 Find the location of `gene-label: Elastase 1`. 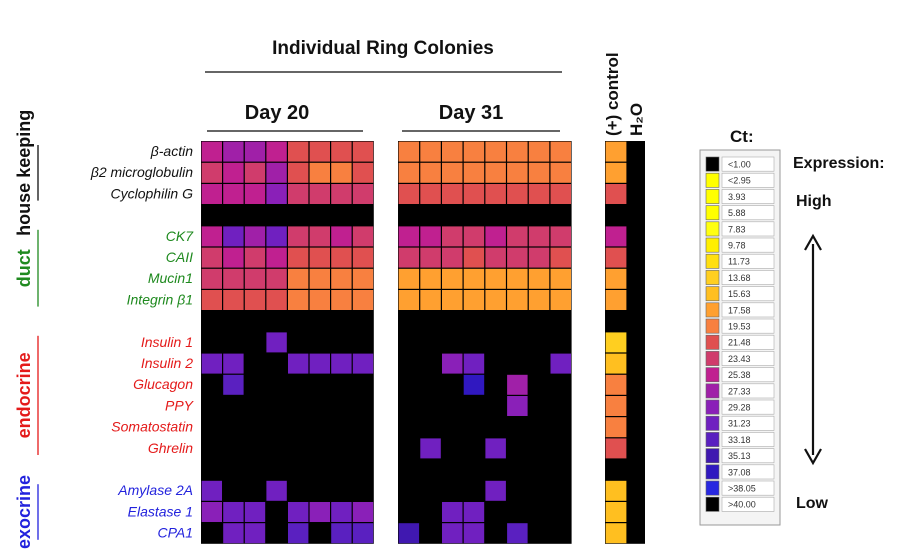

gene-label: Elastase 1 is located at coordinates (160, 511).